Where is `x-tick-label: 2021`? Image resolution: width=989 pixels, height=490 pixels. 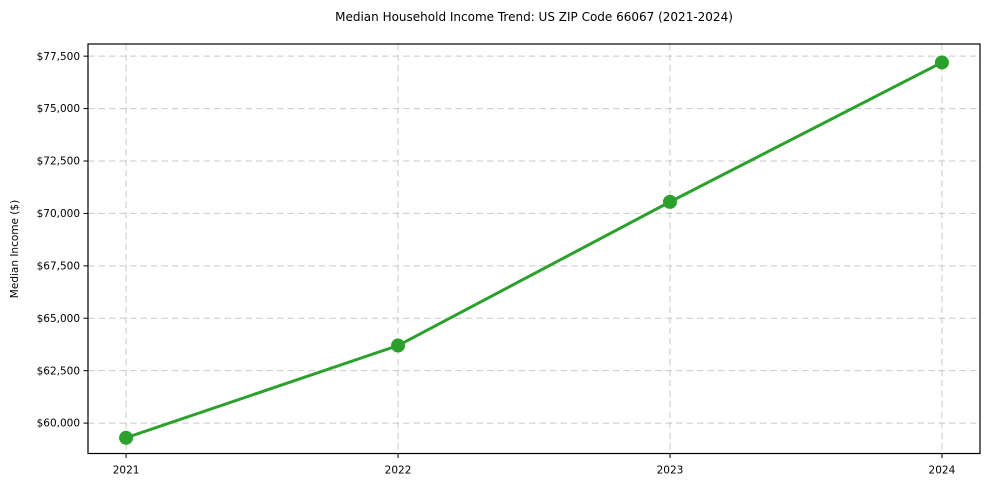
x-tick-label: 2021 is located at coordinates (126, 471).